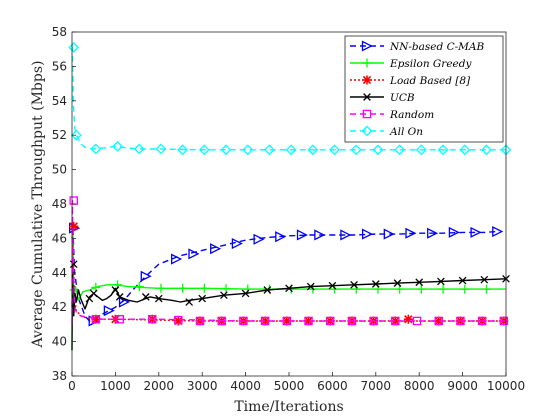 The image size is (560, 420). Describe the element at coordinates (159, 386) in the screenshot. I see `x-tick-label: 2000` at that location.